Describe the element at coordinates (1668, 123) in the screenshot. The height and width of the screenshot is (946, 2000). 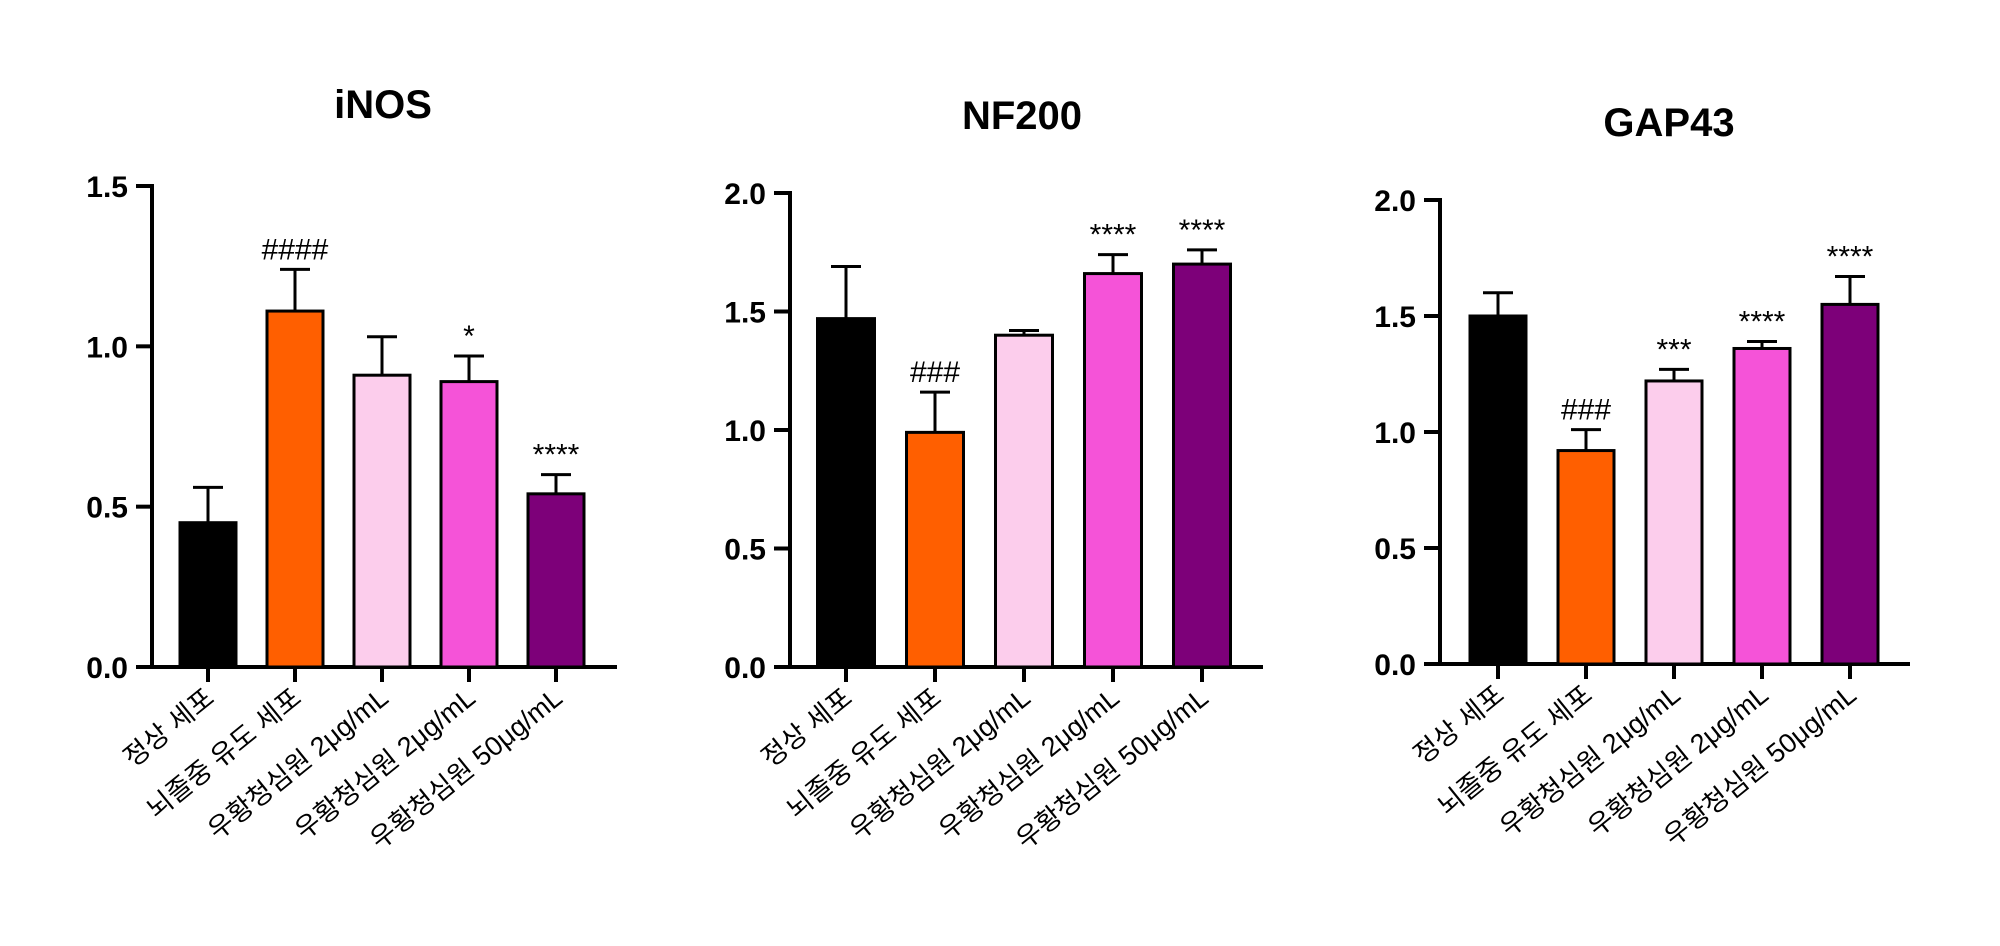
I see `chart-title: GAP43` at that location.